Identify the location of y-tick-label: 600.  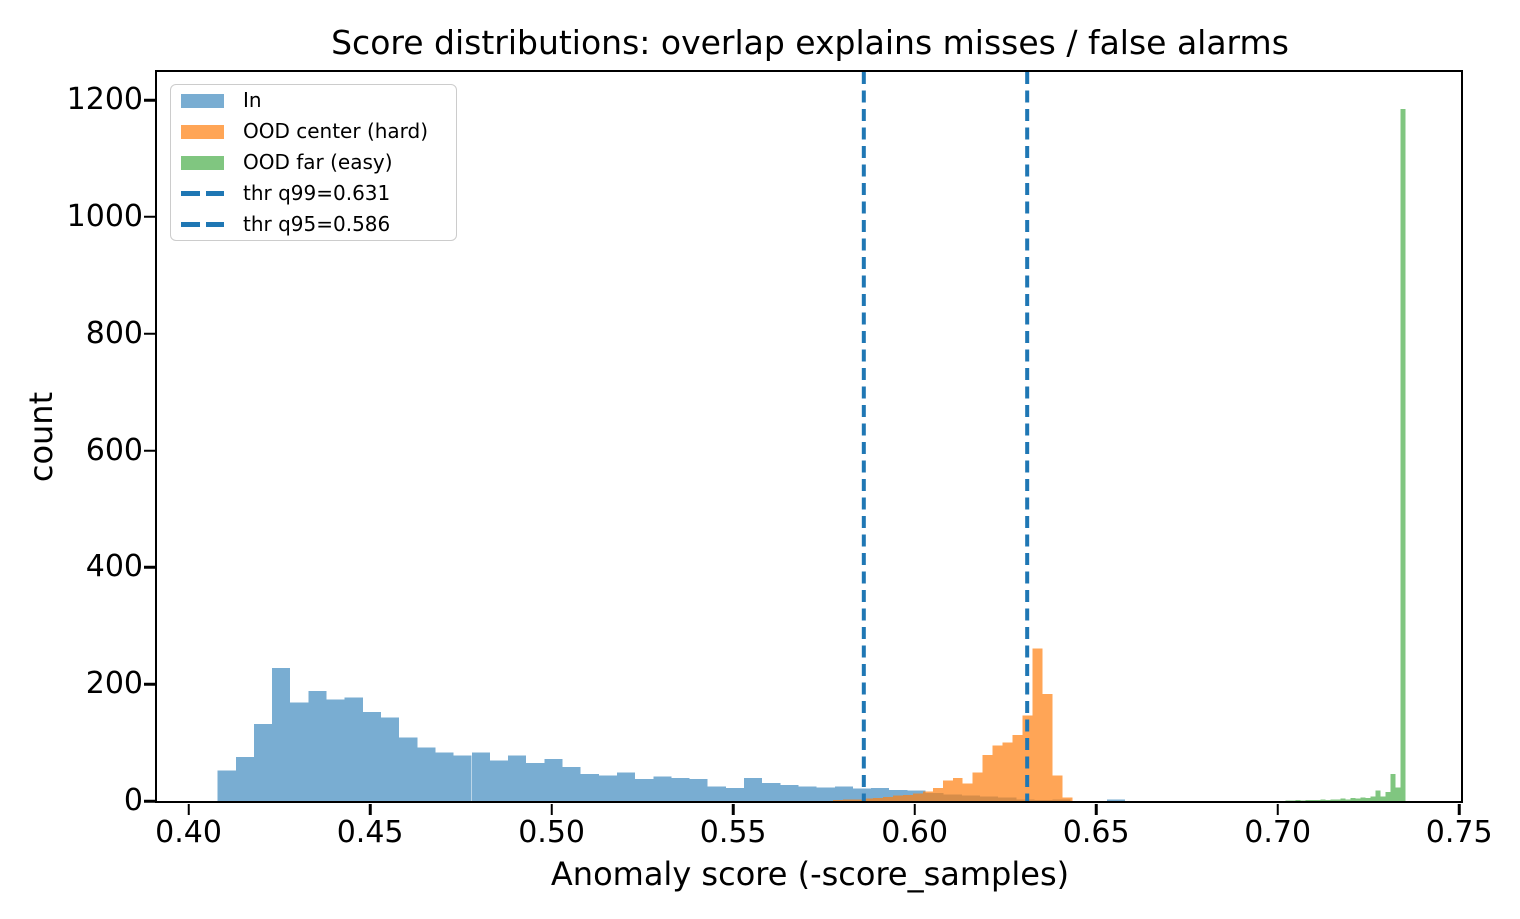
(114, 450).